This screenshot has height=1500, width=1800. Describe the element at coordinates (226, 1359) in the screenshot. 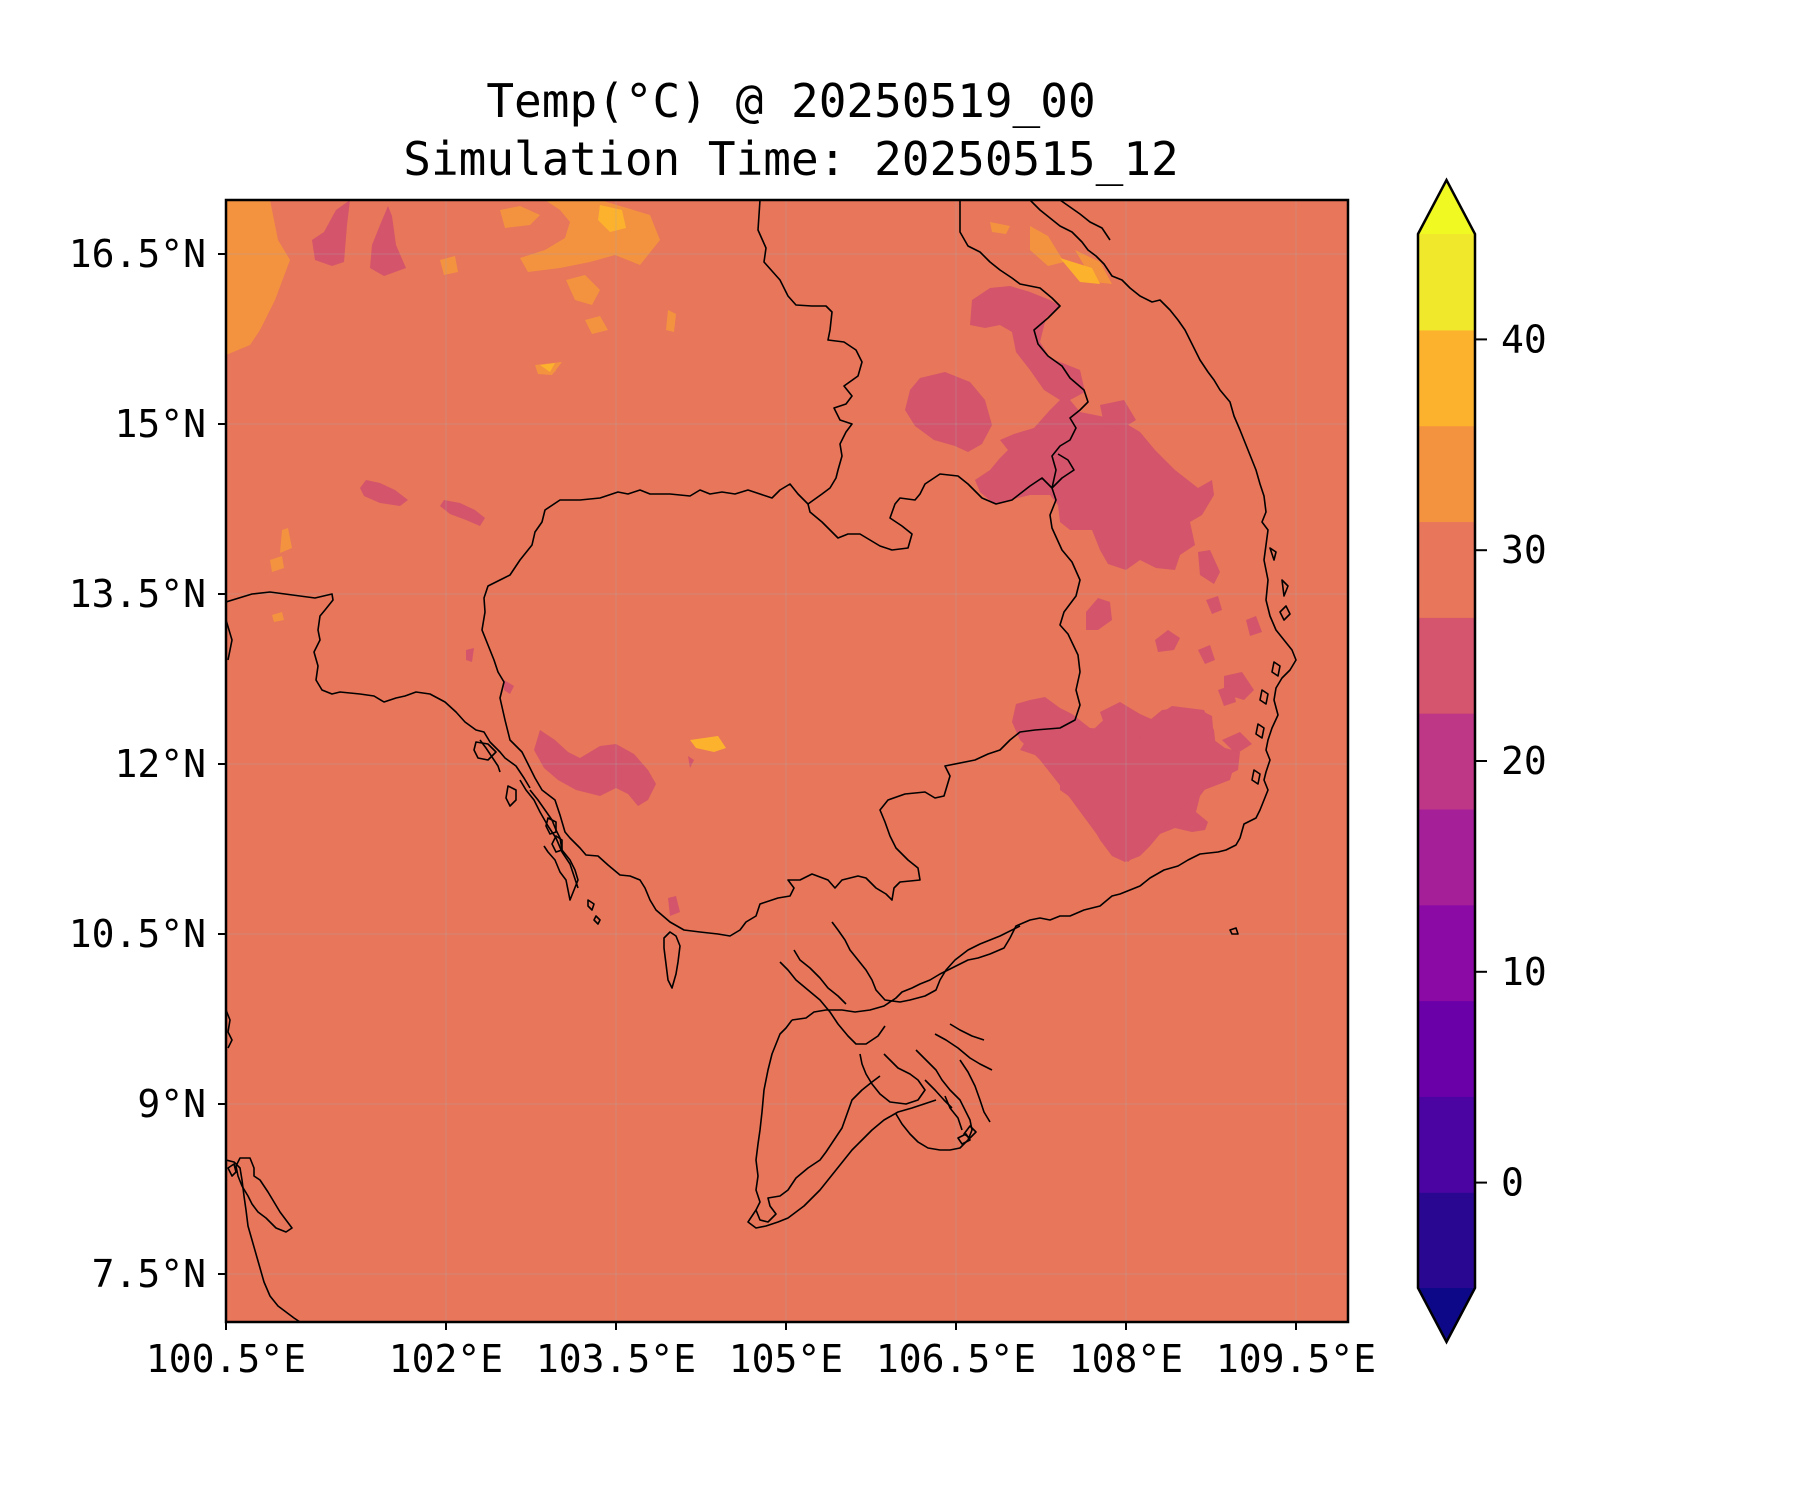

I see `lon-tick-label: 100.5°E` at that location.